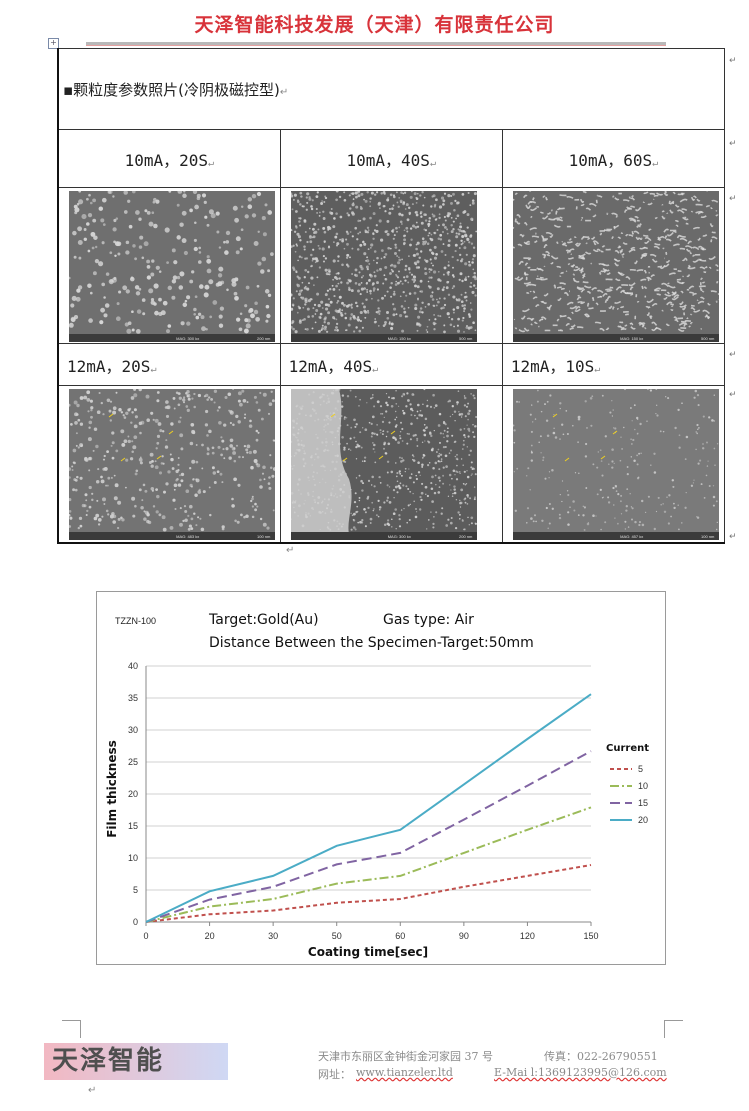 This screenshot has width=749, height=1111. I want to click on sample-label-12ma-10s: 12mA，10S, so click(552, 366).